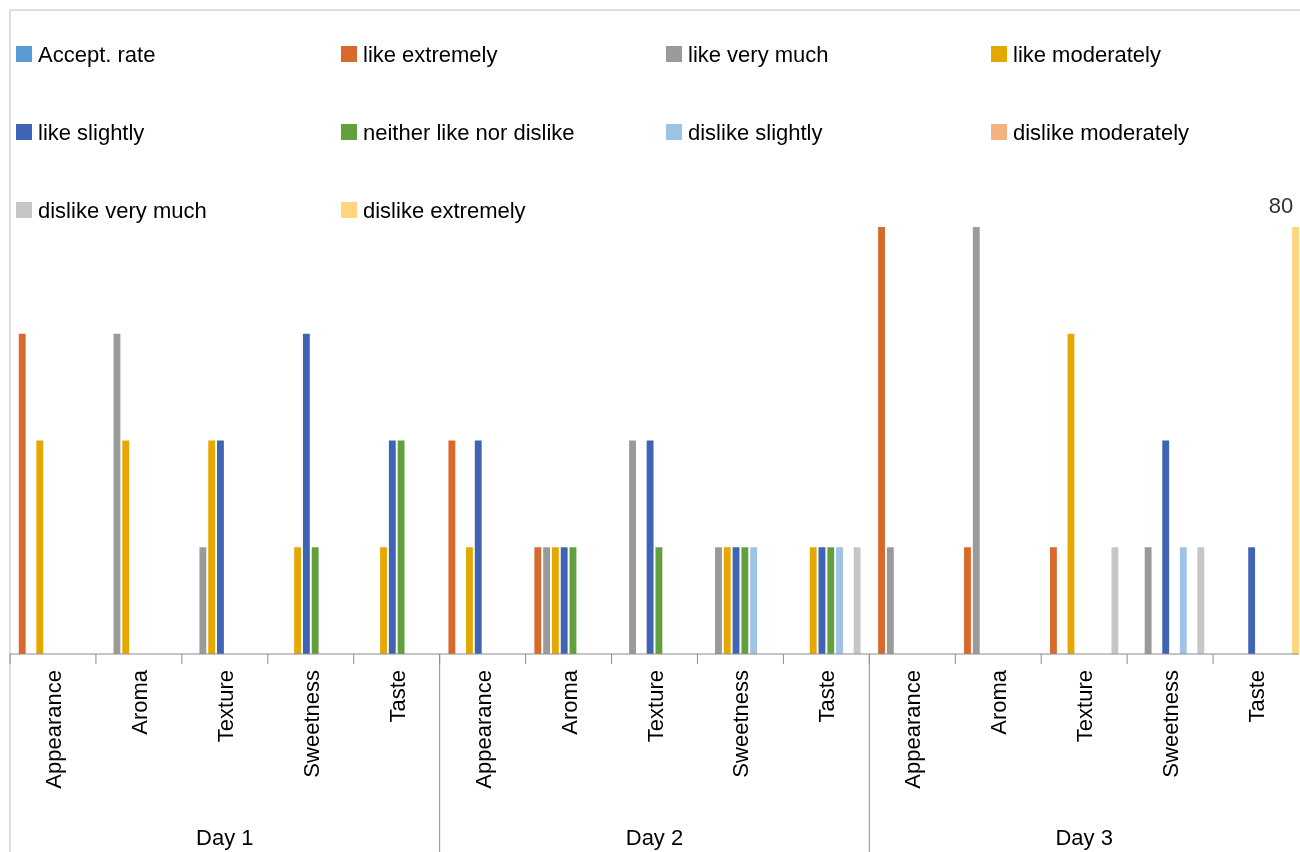 The height and width of the screenshot is (852, 1300). I want to click on legend-label: dislike extremely, so click(444, 210).